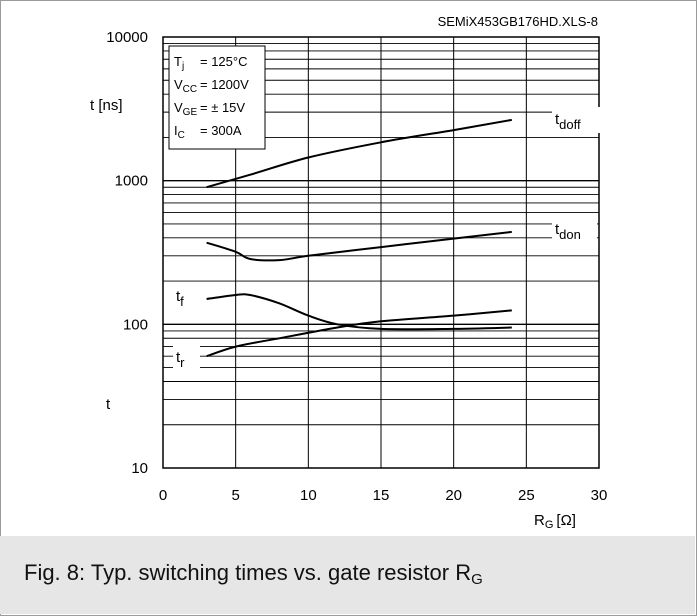 Image resolution: width=697 pixels, height=616 pixels. I want to click on x-tick-label-1: 5, so click(235, 495).